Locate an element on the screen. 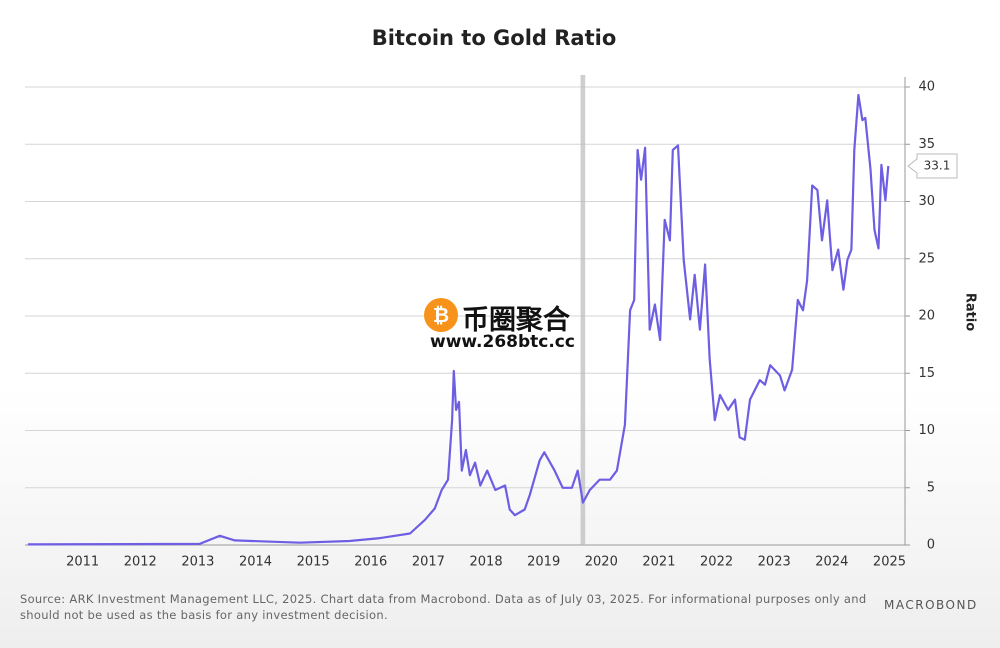  x-tick-label: 2017 is located at coordinates (428, 562).